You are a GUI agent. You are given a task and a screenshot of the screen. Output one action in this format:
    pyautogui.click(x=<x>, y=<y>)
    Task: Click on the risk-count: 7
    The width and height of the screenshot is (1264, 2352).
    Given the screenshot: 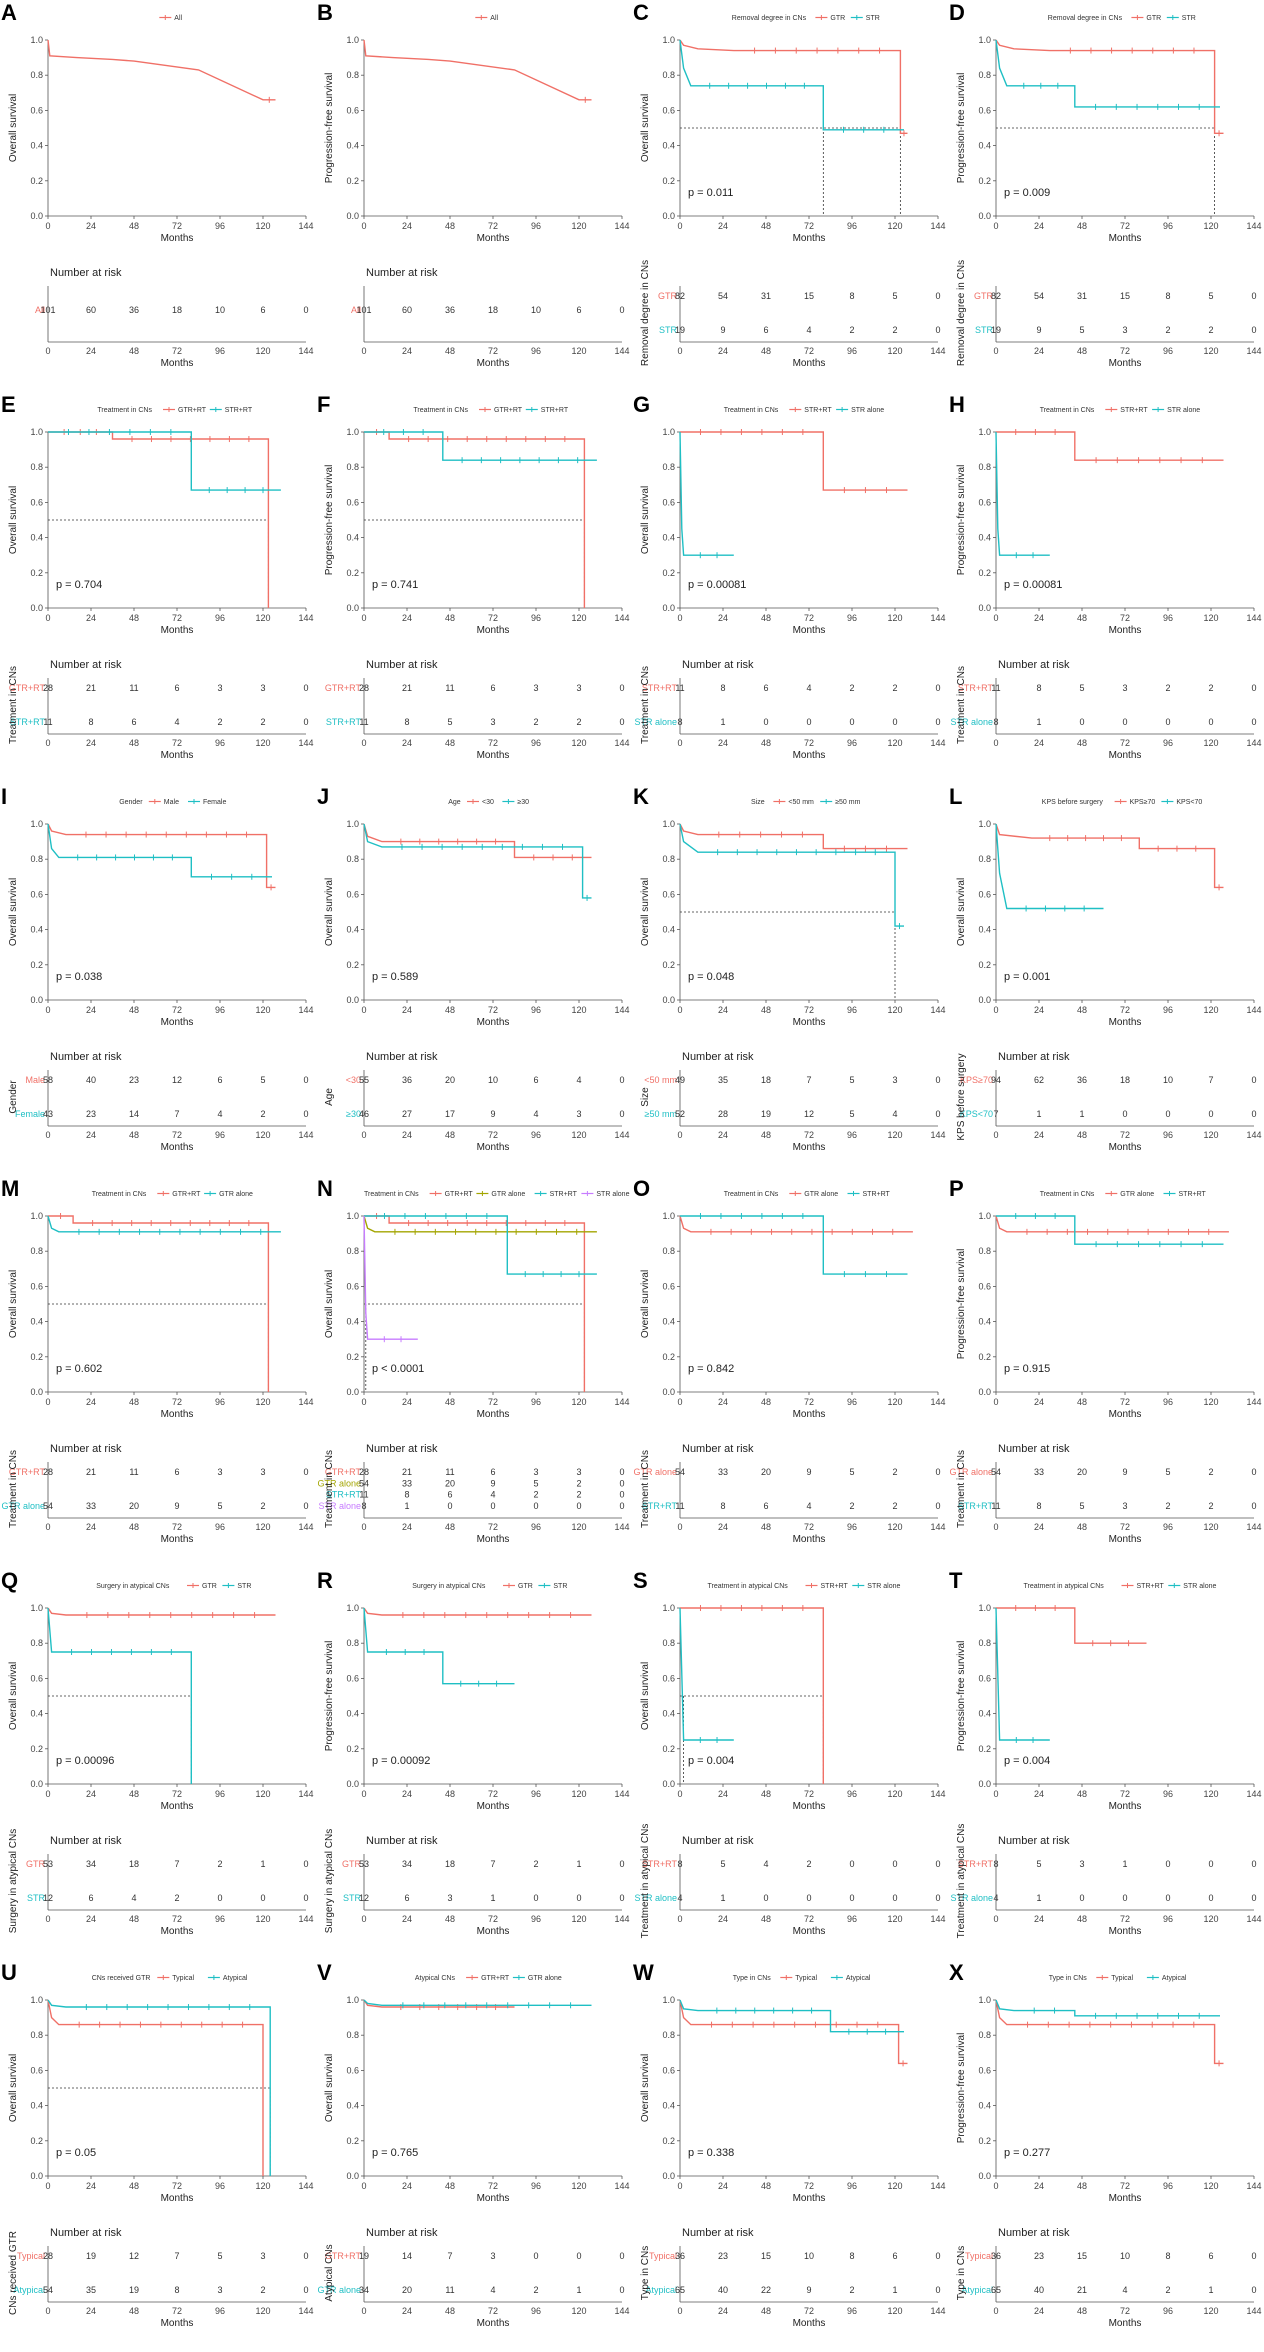 What is the action you would take?
    pyautogui.click(x=808, y=1080)
    